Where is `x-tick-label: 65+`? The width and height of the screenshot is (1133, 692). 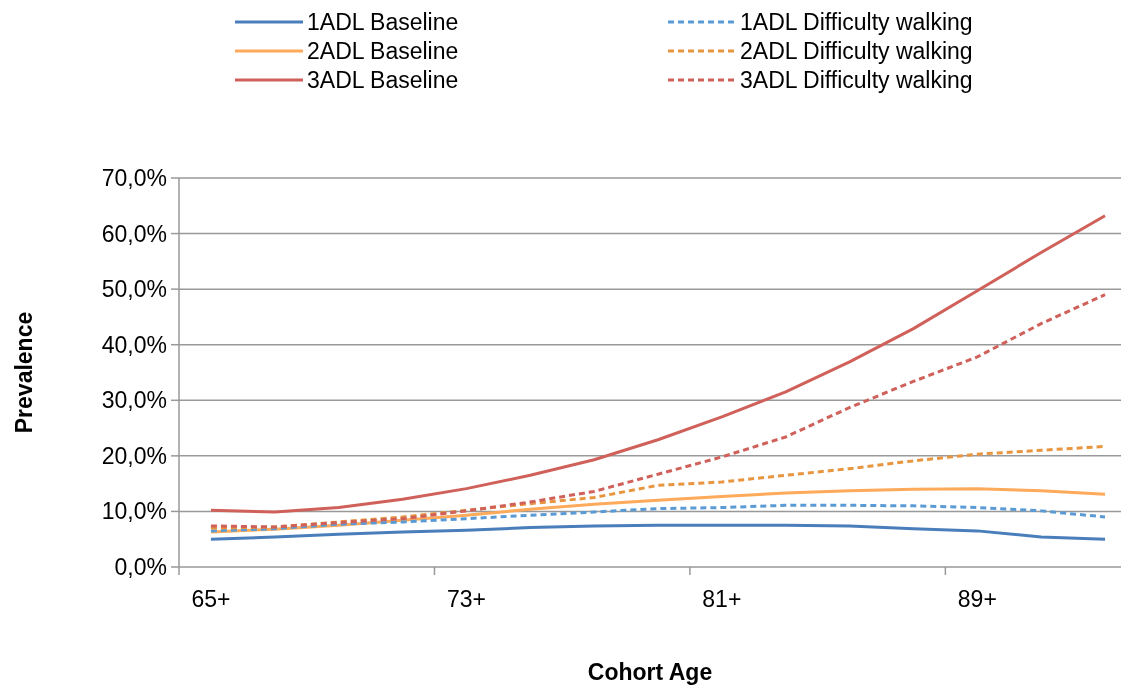 x-tick-label: 65+ is located at coordinates (211, 599).